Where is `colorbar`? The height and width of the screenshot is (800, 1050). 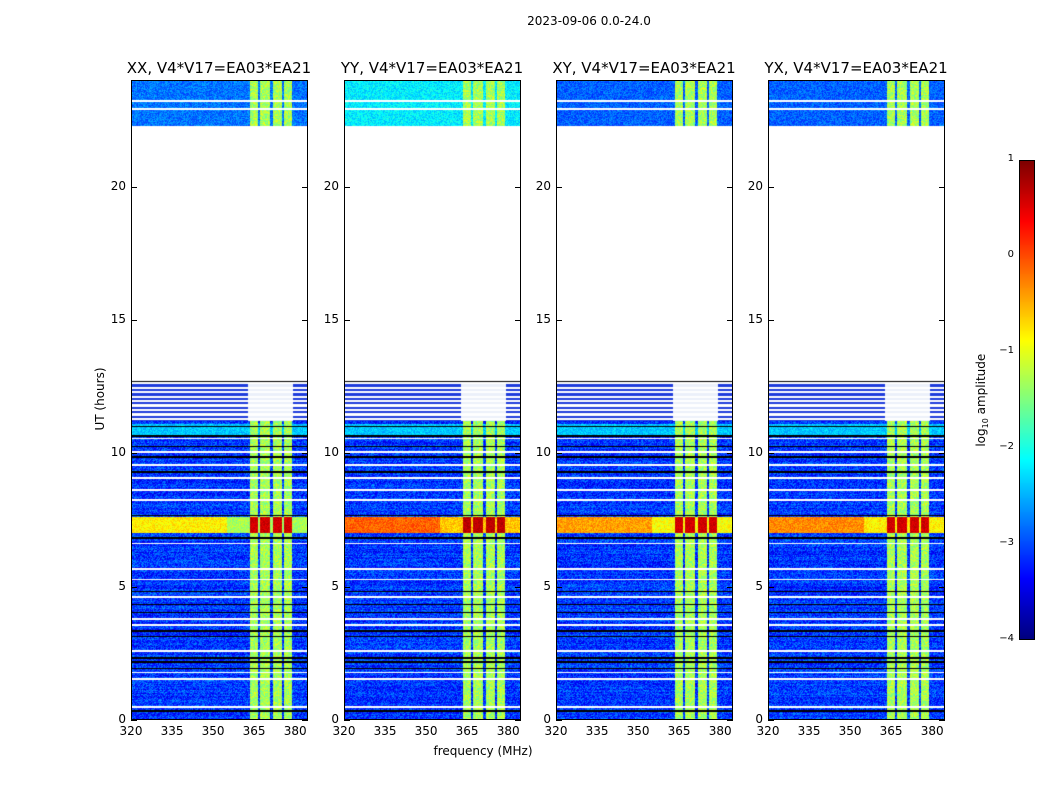 colorbar is located at coordinates (1027, 400).